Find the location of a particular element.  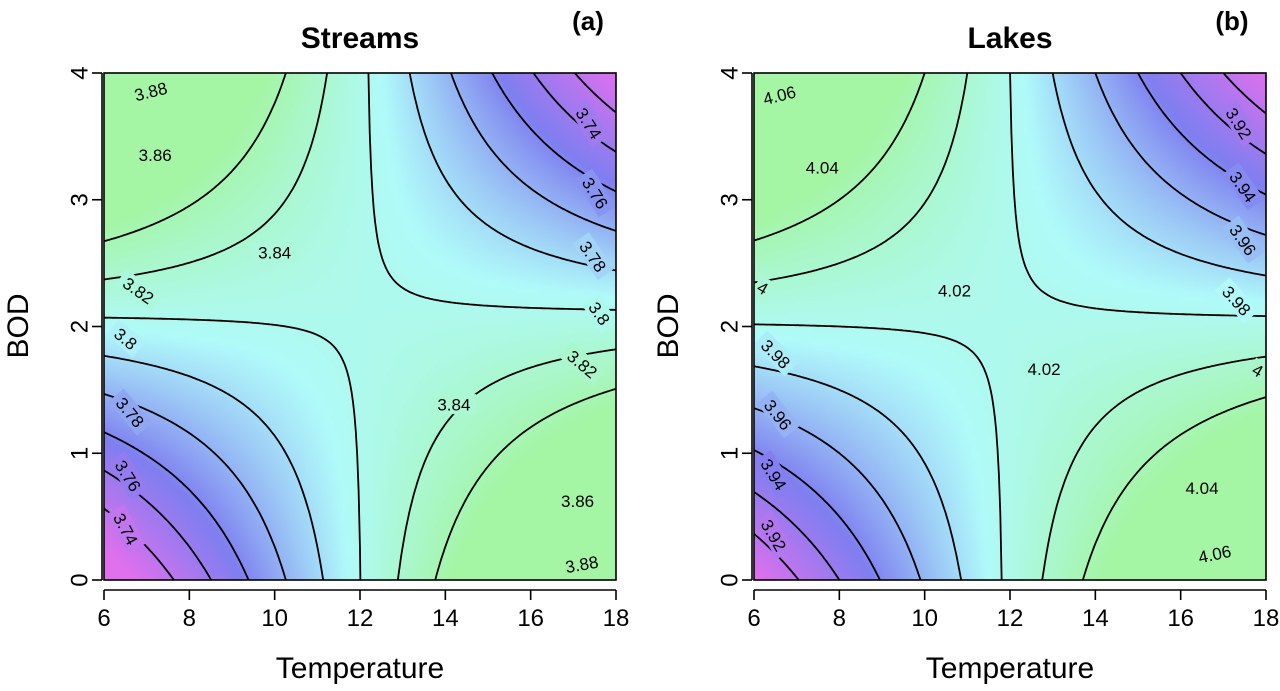

y-tick-label: 2 is located at coordinates (730, 326).